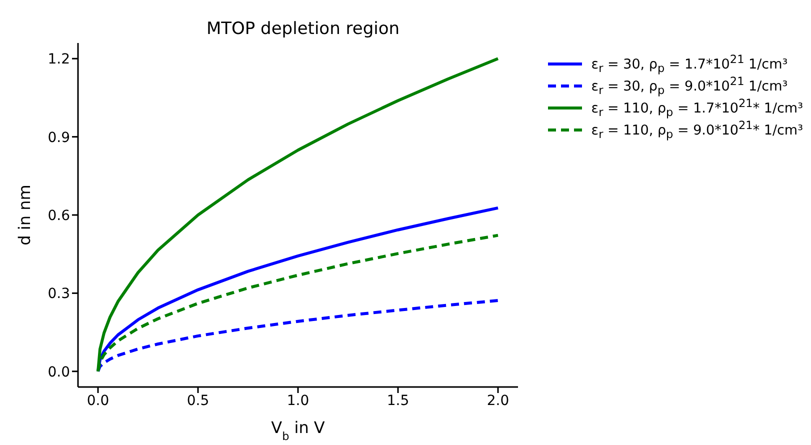  What do you see at coordinates (59, 138) in the screenshot?
I see `y-tick-label: 0.9` at bounding box center [59, 138].